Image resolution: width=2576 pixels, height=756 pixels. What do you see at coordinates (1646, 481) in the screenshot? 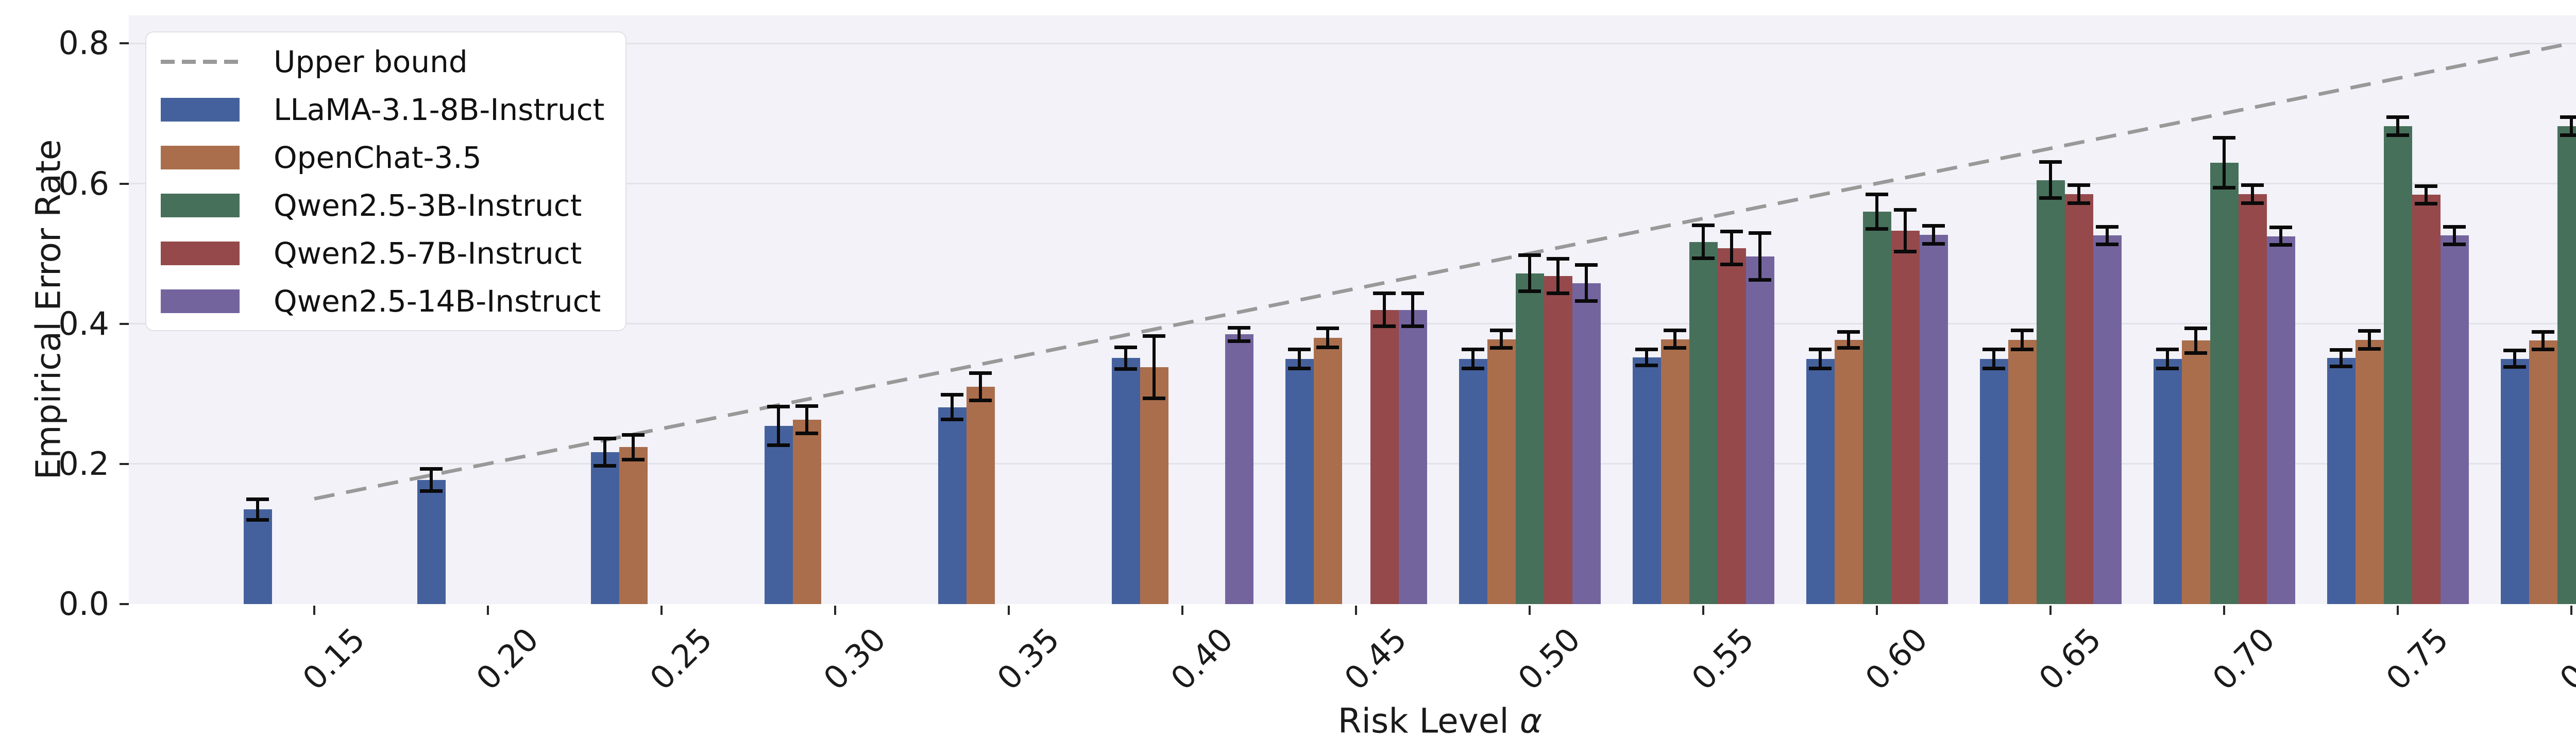
I see `bar-LLaMA-3.1-8B-Instruct-0.55` at bounding box center [1646, 481].